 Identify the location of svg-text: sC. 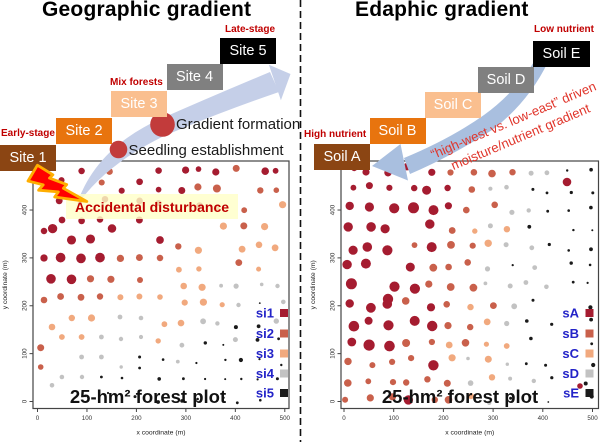
(570, 353).